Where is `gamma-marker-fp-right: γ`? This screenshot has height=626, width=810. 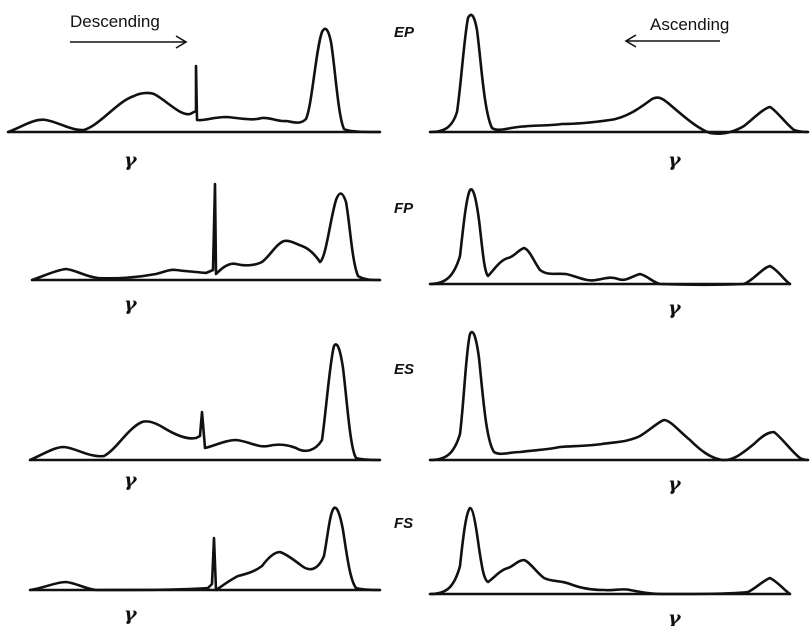 gamma-marker-fp-right: γ is located at coordinates (675, 308).